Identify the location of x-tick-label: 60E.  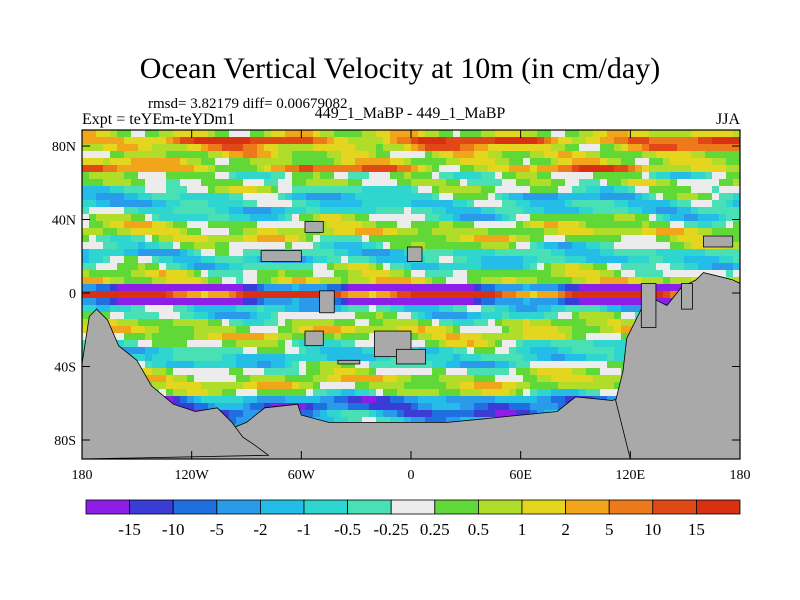
(520, 475).